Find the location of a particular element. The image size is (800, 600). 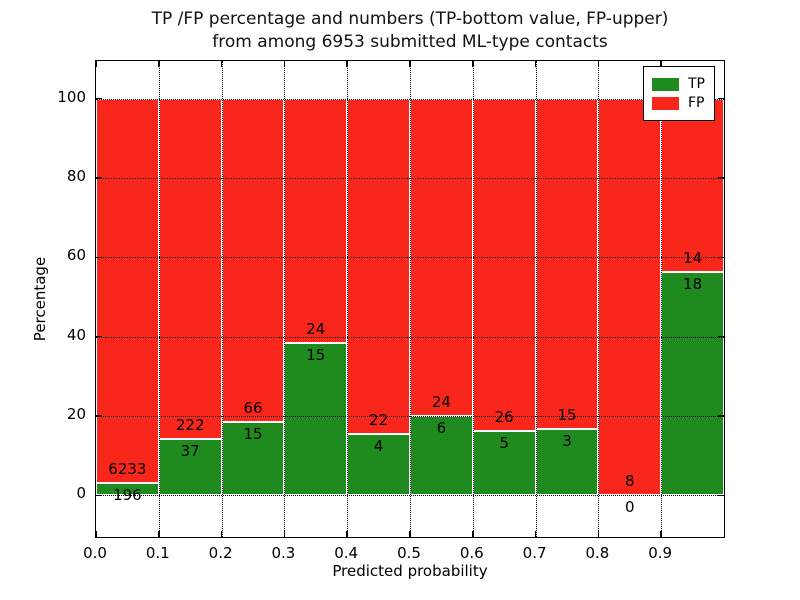

x-axis-label: Predicted probability is located at coordinates (410, 571).